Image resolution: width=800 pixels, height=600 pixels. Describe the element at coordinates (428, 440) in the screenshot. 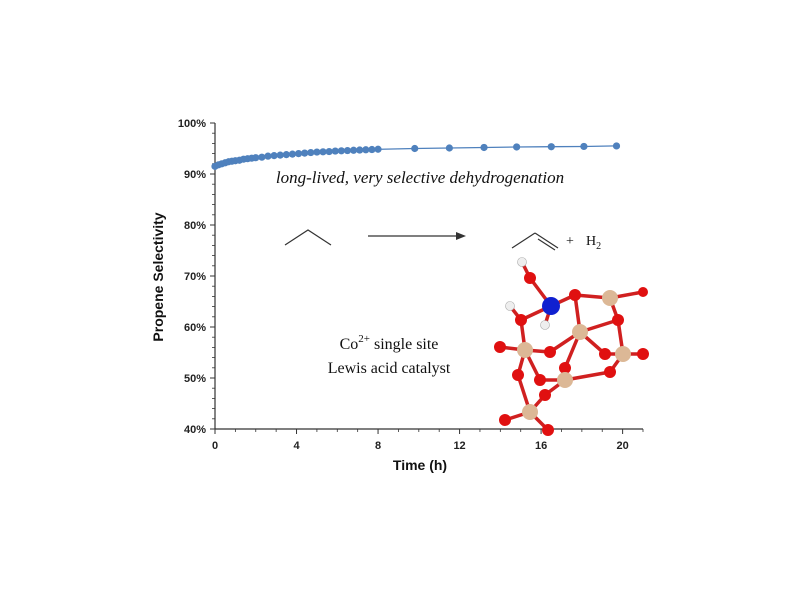

I see `x-axis-ticks: 0 4 8 12 16 20` at that location.